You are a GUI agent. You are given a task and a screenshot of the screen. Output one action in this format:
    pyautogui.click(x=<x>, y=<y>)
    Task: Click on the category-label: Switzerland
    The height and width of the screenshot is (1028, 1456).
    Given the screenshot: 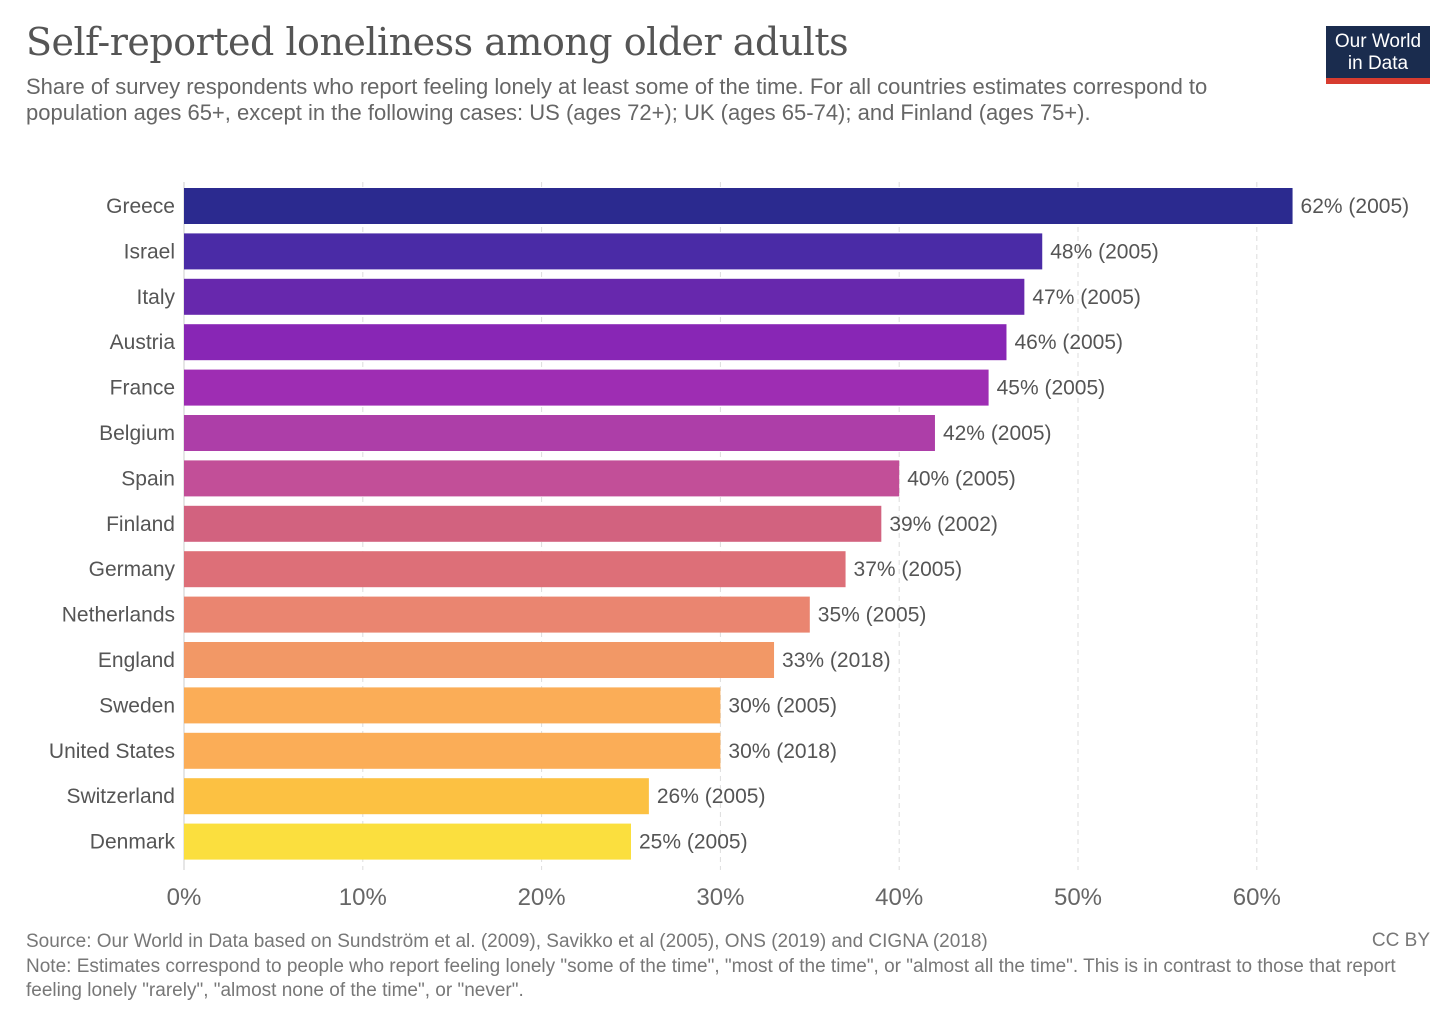 What is the action you would take?
    pyautogui.click(x=120, y=796)
    